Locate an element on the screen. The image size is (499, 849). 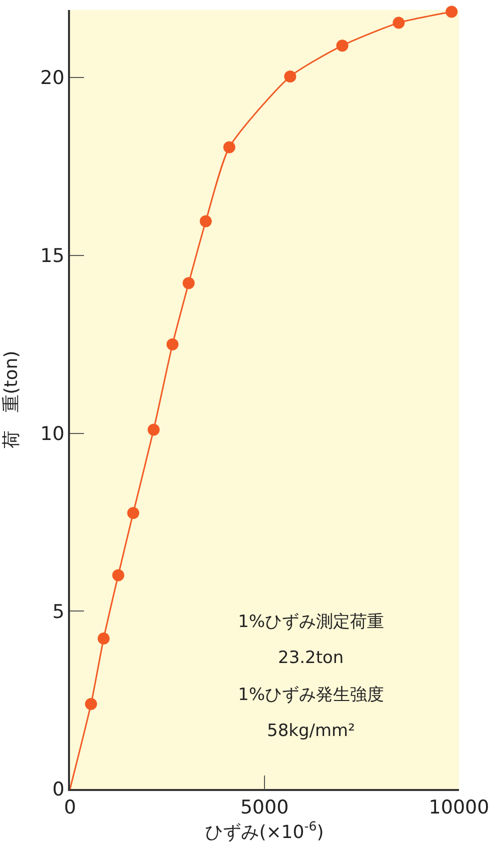
y-tick-label: 20 is located at coordinates (52, 78).